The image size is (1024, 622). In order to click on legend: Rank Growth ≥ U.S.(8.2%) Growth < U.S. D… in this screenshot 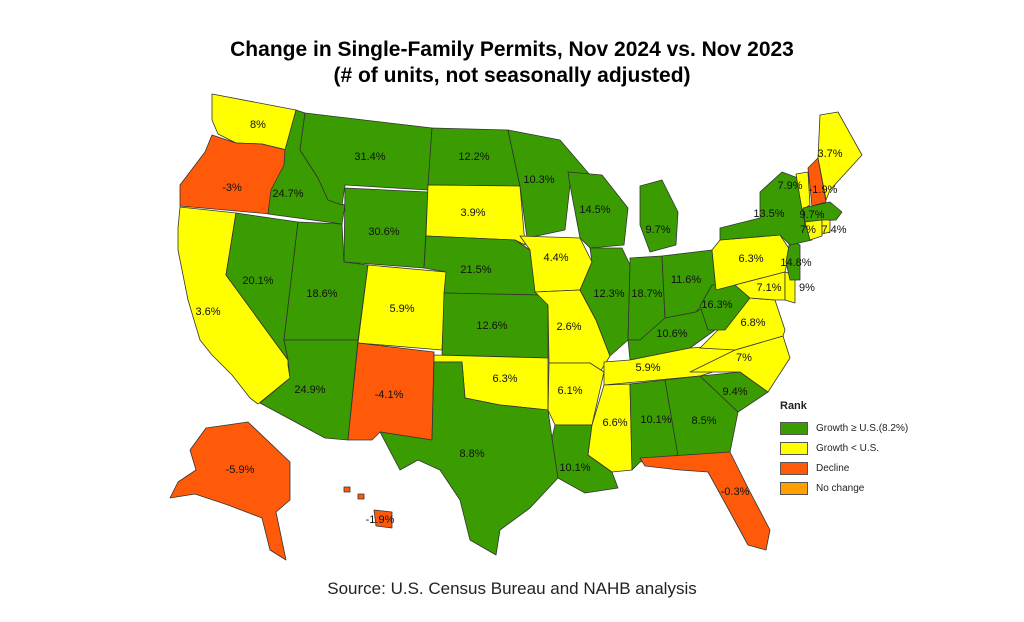, I will do `click(844, 449)`.